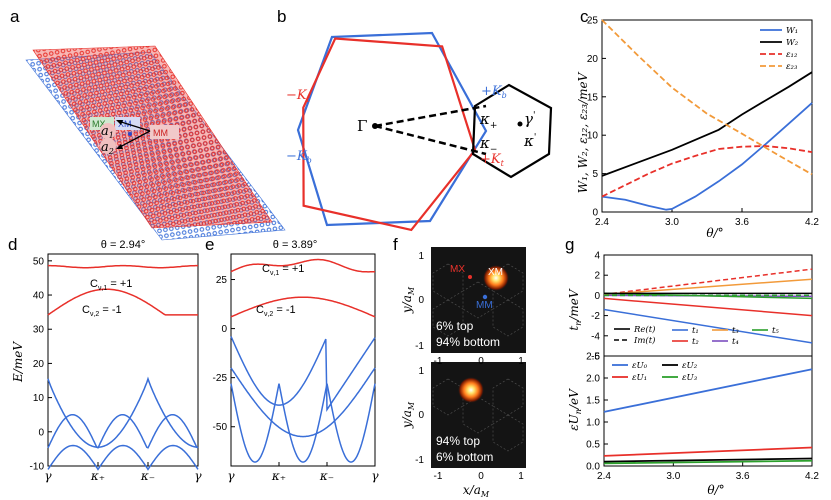 The image size is (831, 500). What do you see at coordinates (125, 124) in the screenshot?
I see `xm-label: XM` at bounding box center [125, 124].